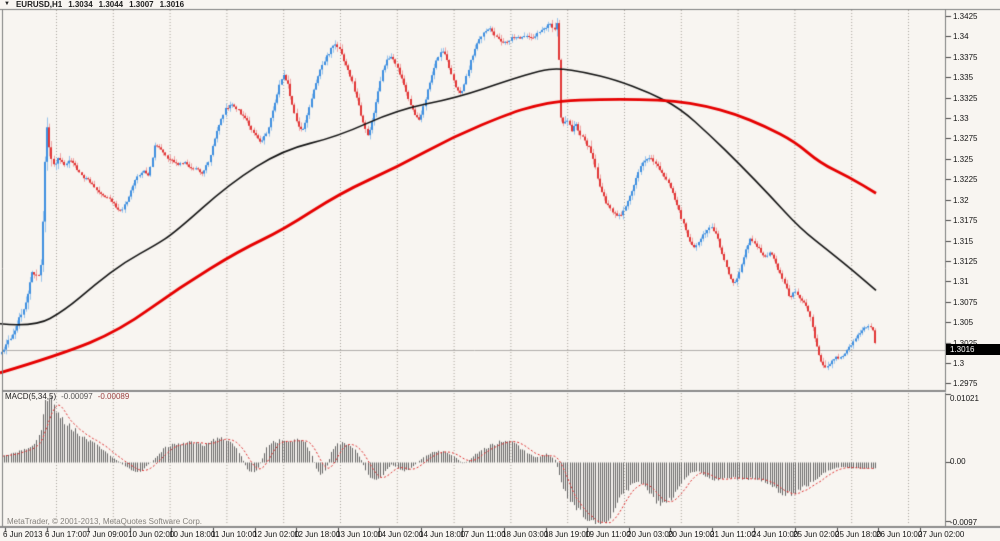  I want to click on time-axis-label: 13 Jun 10:00, so click(359, 534).